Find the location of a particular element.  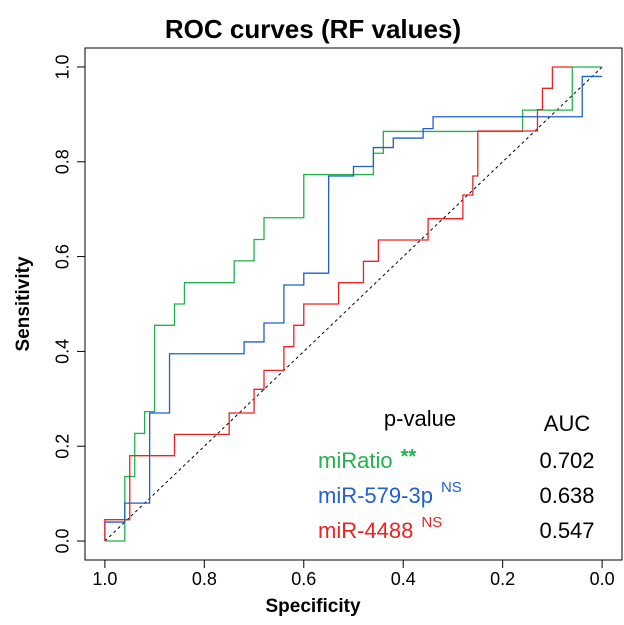

x-tick-label: 0.8 is located at coordinates (204, 579).